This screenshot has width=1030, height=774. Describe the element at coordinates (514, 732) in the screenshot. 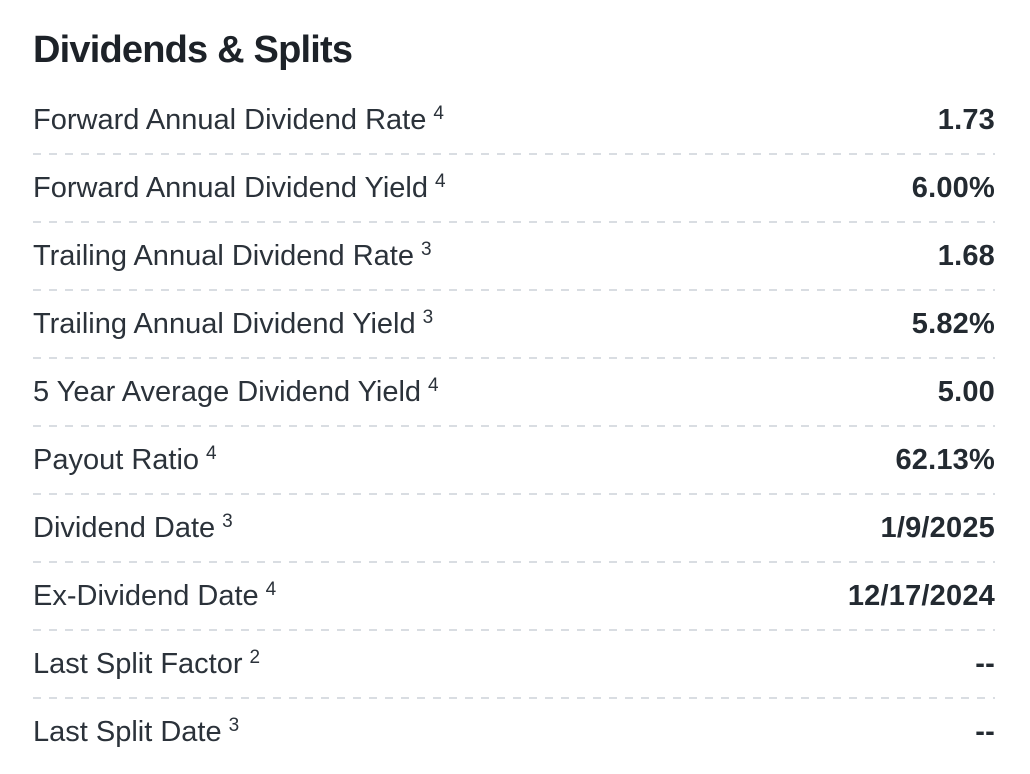

I see `table-row: Last Split Date 3 --` at that location.